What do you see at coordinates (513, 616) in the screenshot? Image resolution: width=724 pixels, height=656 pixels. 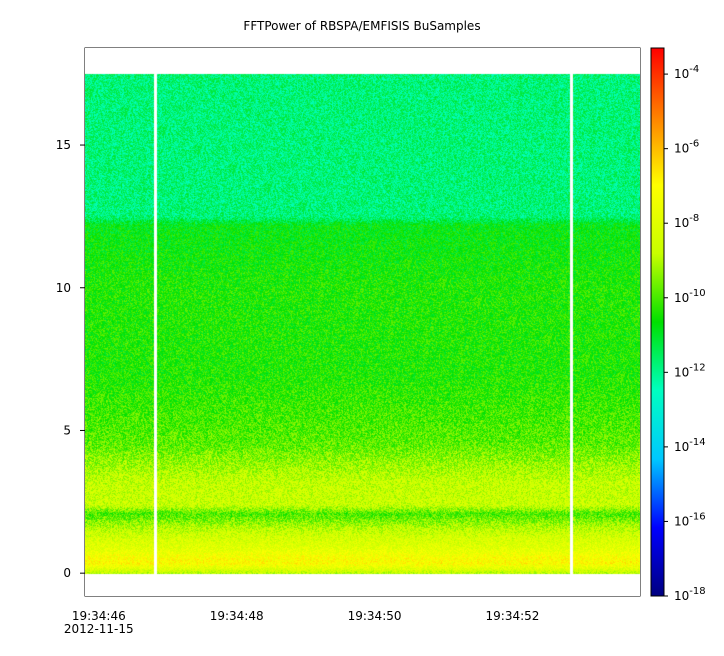 I see `x-tick-label: 19:34:52` at bounding box center [513, 616].